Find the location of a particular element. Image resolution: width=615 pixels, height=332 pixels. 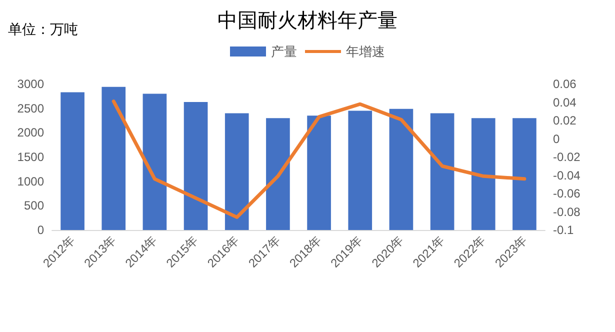

chart-title: 中国耐火材料年产量 is located at coordinates (308, 21).